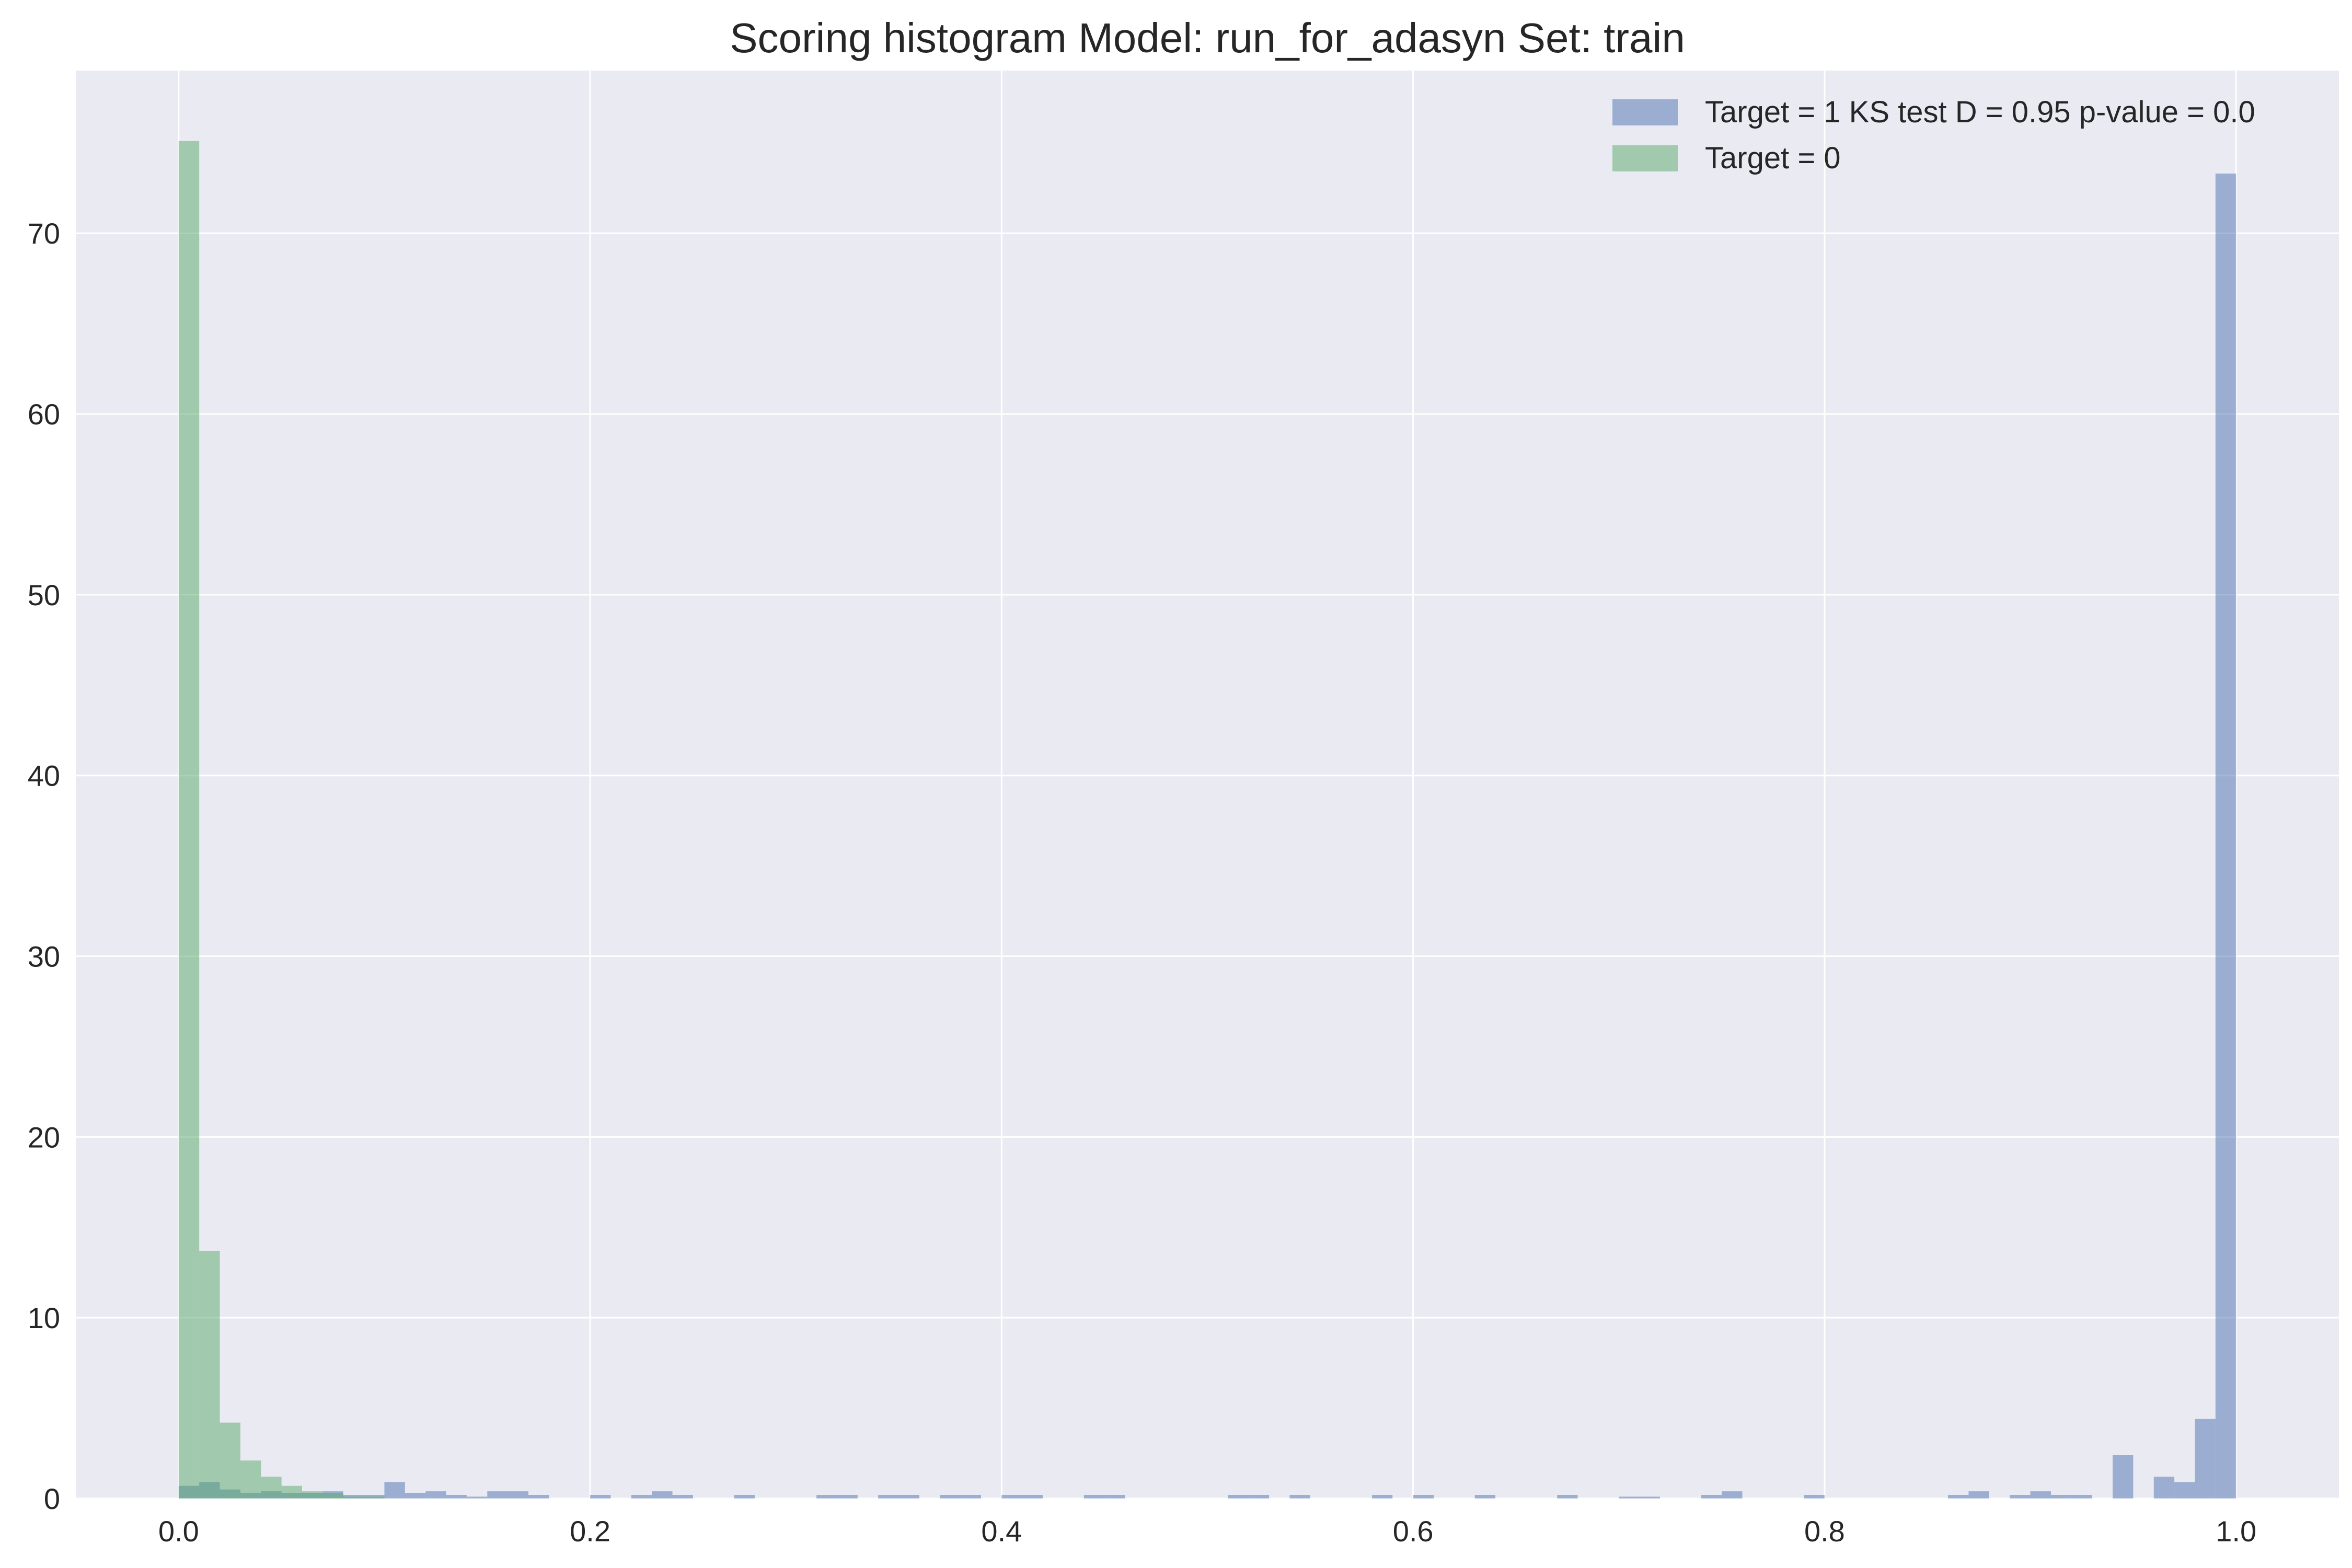  What do you see at coordinates (1001, 1531) in the screenshot?
I see `x-tick-label: 0.4` at bounding box center [1001, 1531].